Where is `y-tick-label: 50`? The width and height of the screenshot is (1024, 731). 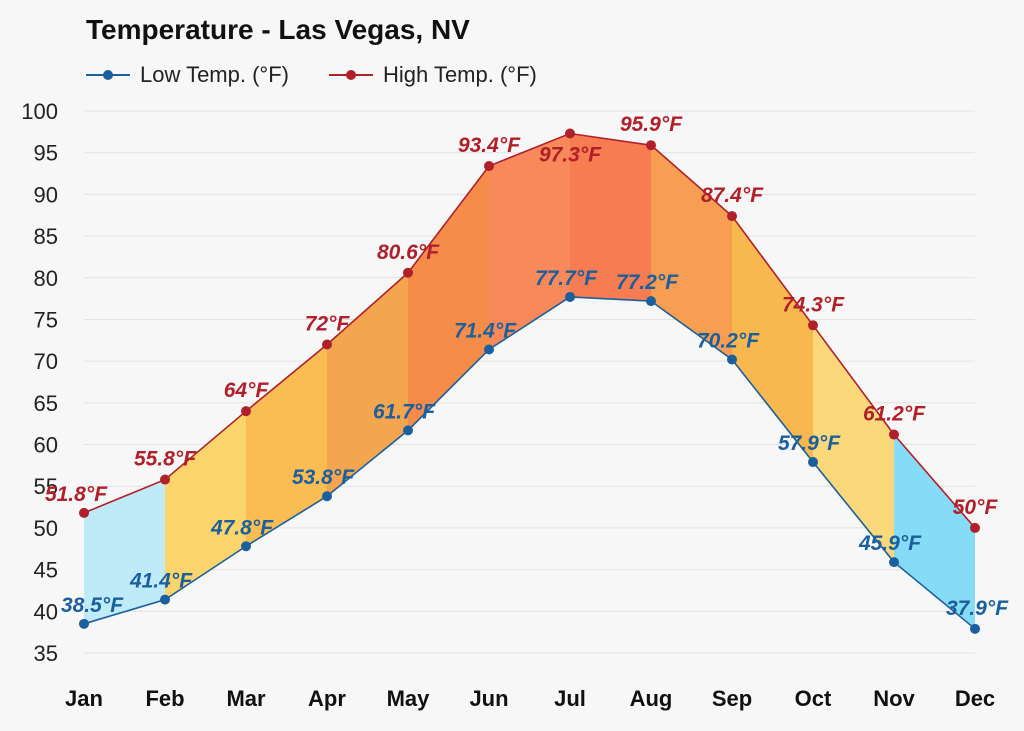 y-tick-label: 50 is located at coordinates (46, 528).